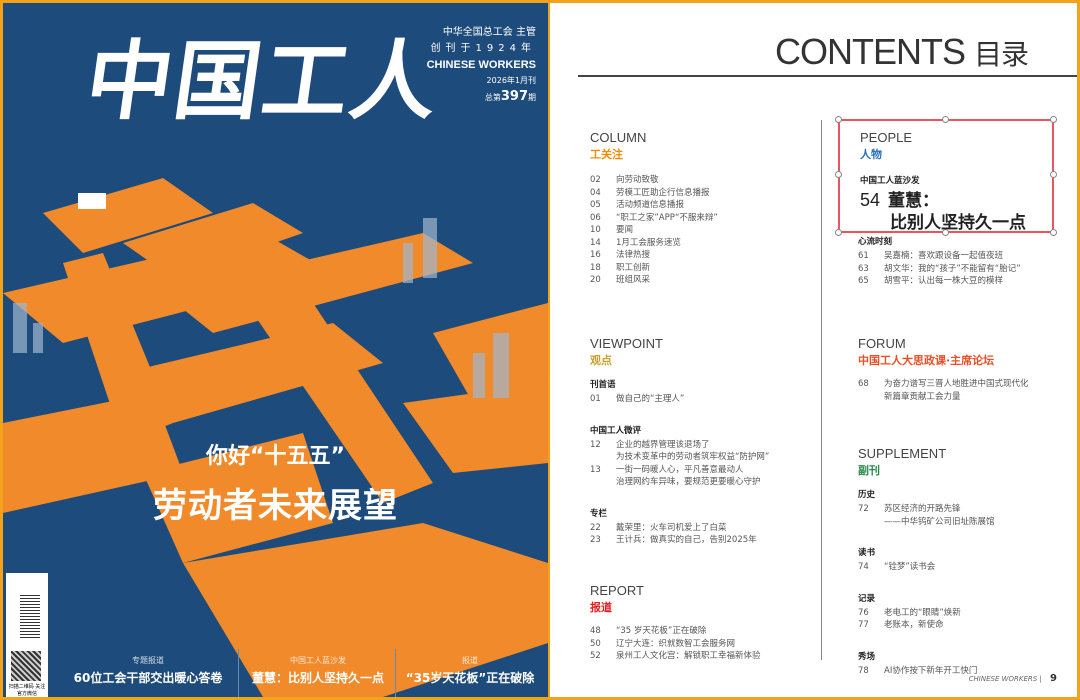  Describe the element at coordinates (1053, 678) in the screenshot. I see `page-number: 9` at that location.